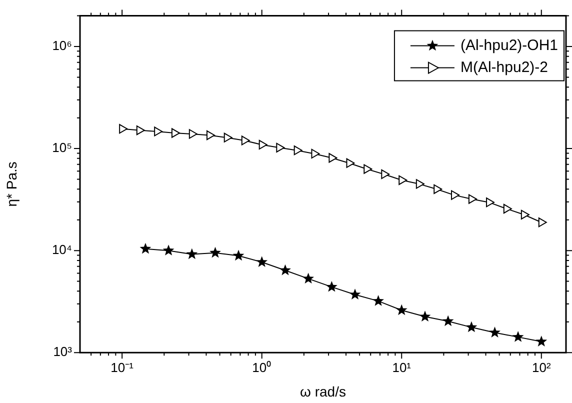 This screenshot has width=572, height=403. Describe the element at coordinates (62, 250) in the screenshot. I see `y-tick-label: 10⁴` at that location.